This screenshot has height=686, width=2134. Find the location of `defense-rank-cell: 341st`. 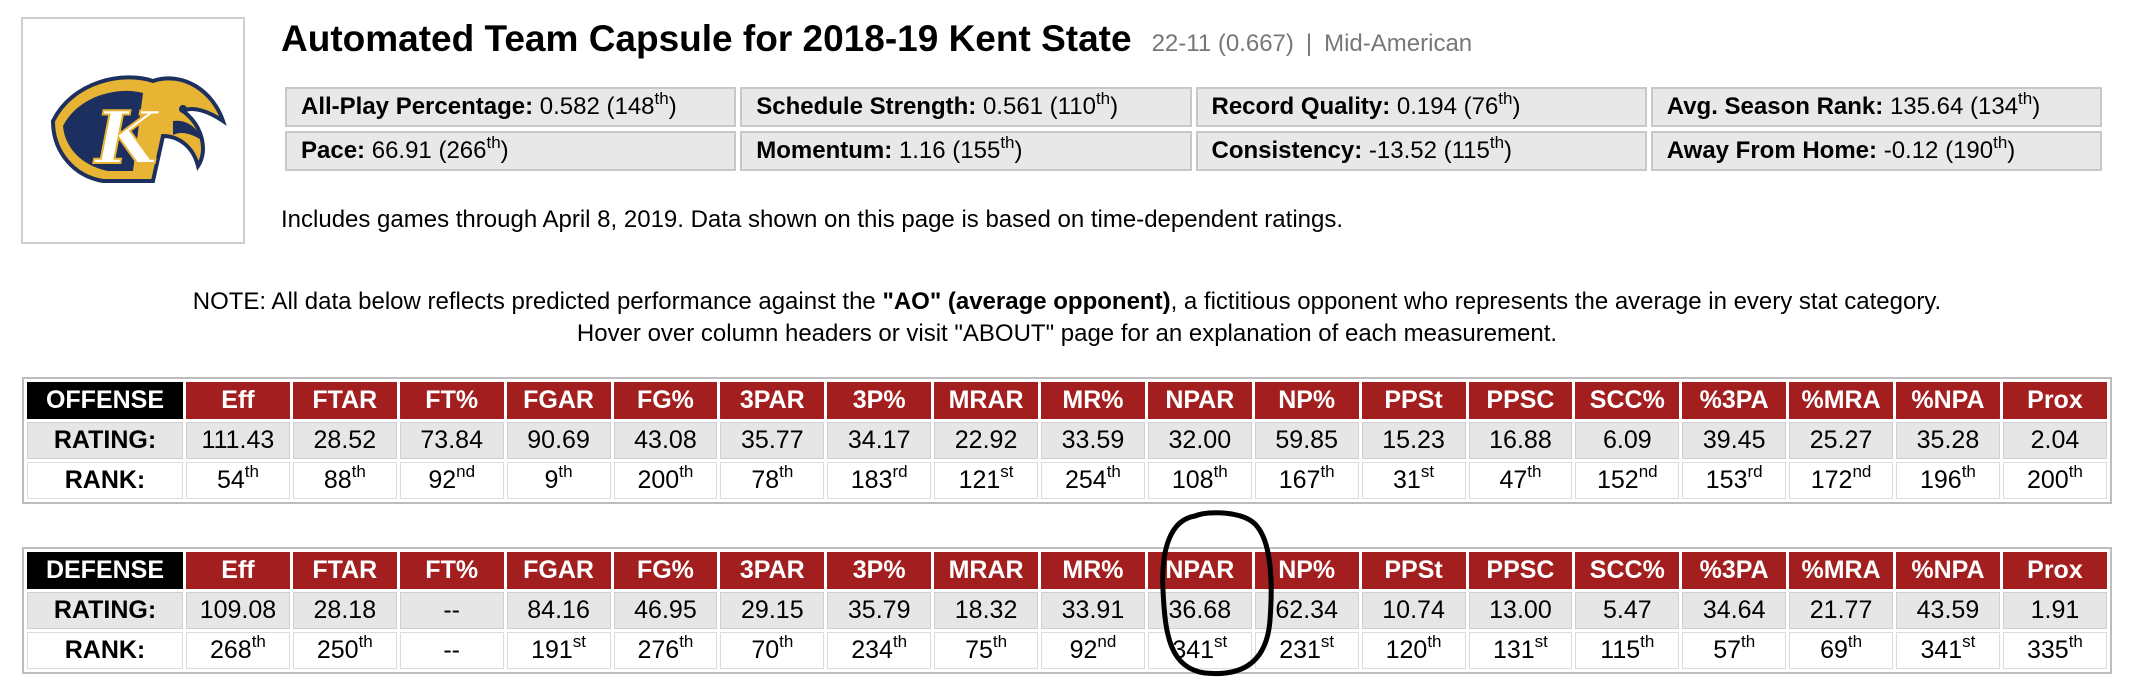

defense-rank-cell: 341st is located at coordinates (1199, 650).